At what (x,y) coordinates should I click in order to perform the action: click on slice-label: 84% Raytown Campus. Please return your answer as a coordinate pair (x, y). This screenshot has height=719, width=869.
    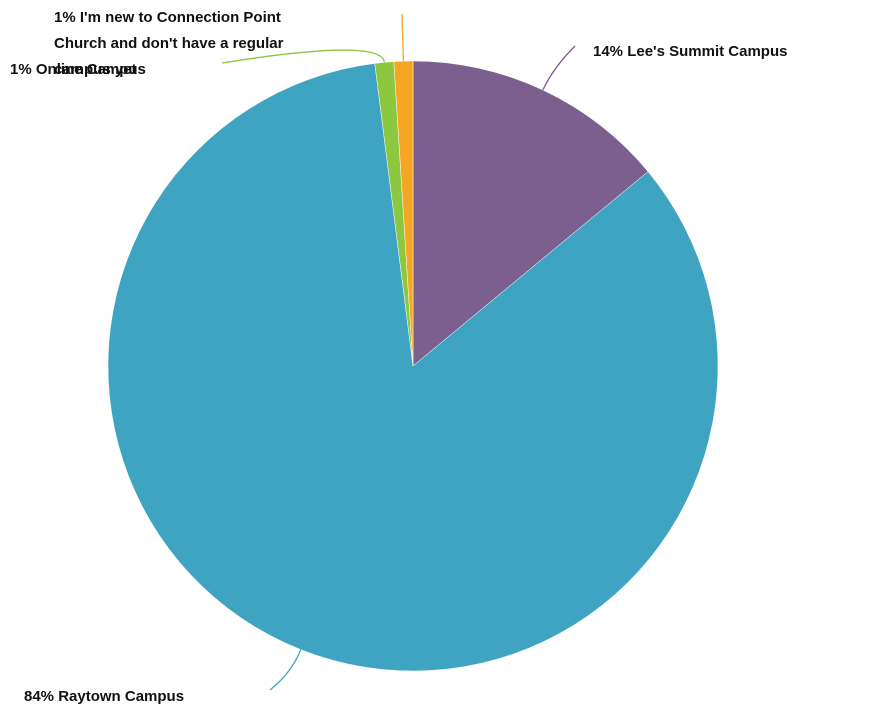
    Looking at the image, I should click on (104, 696).